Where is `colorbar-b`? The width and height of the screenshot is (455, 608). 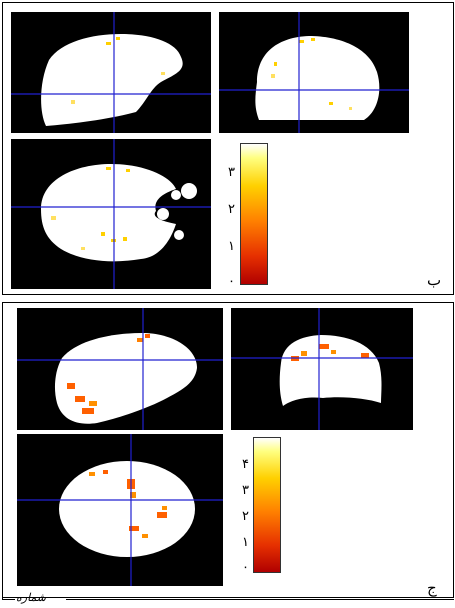 colorbar-b is located at coordinates (254, 214).